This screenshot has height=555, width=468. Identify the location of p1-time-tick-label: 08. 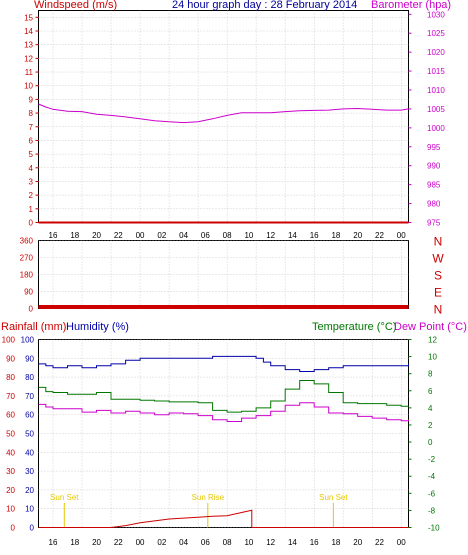
(227, 235).